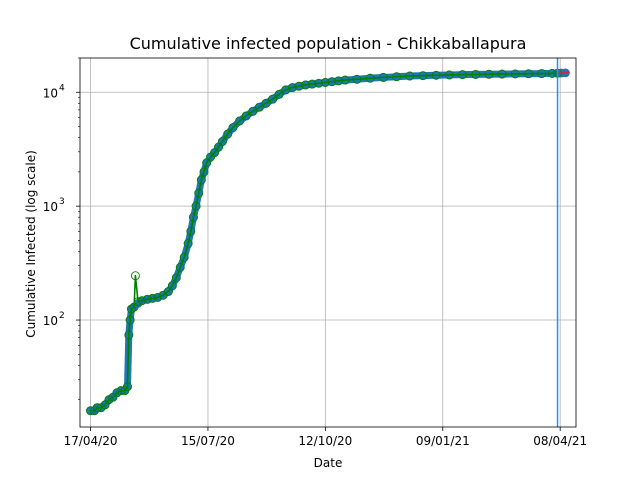  Describe the element at coordinates (208, 441) in the screenshot. I see `x-tick-label: 15/07/20` at that location.